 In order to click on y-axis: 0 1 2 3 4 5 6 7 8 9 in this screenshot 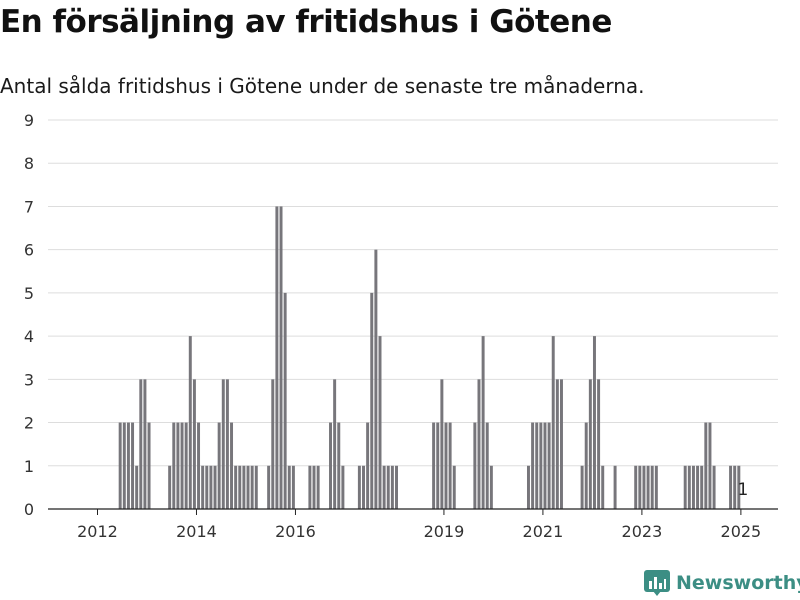, I will do `click(29, 315)`.